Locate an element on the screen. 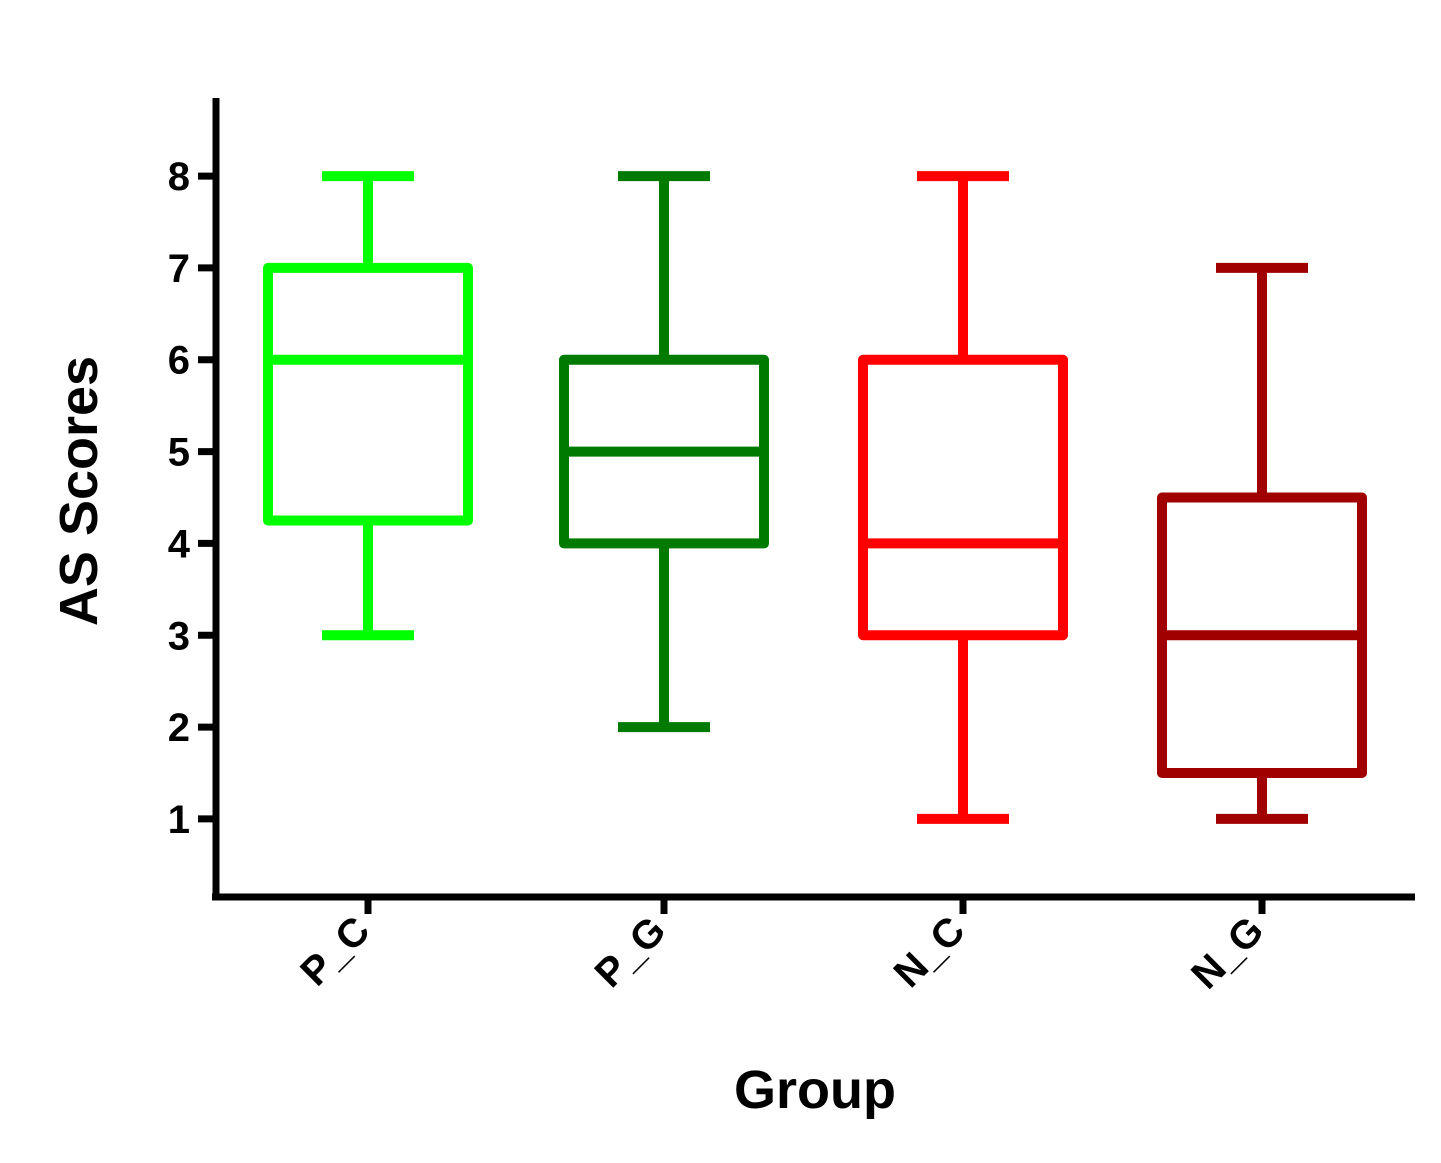  x-tick-label: N_C is located at coordinates (930, 952).